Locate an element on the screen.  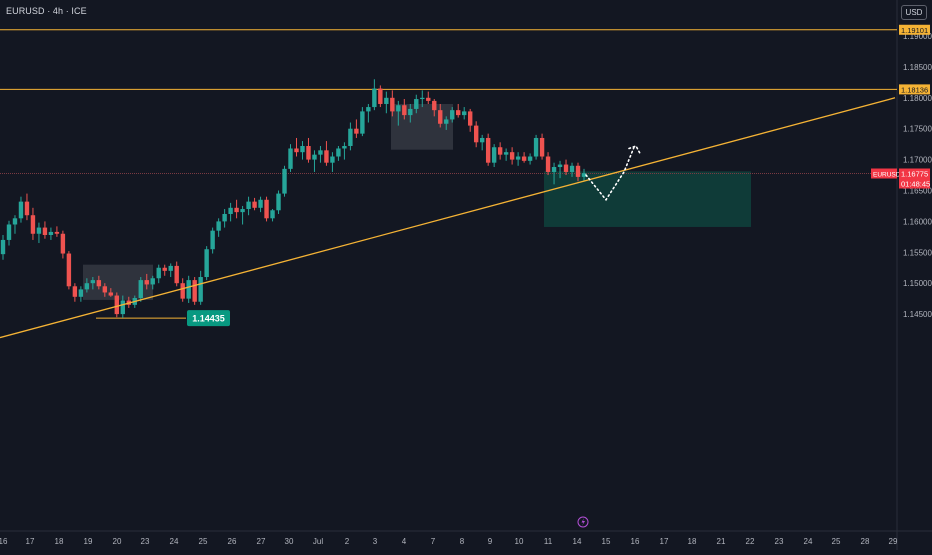
currency-button: USD is located at coordinates (914, 12).